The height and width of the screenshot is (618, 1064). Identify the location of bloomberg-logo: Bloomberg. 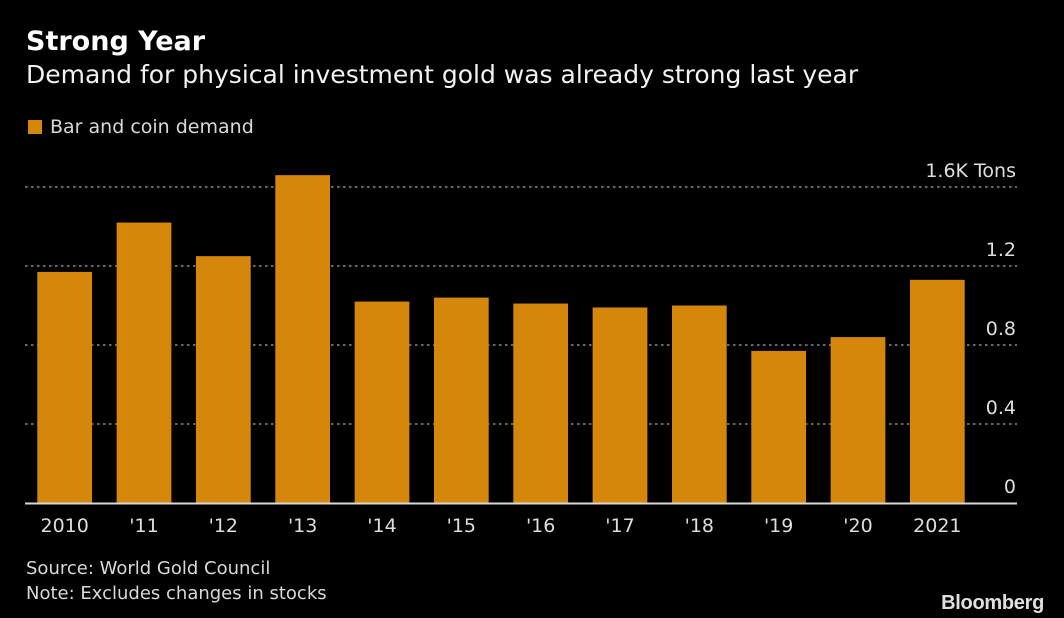
(992, 603).